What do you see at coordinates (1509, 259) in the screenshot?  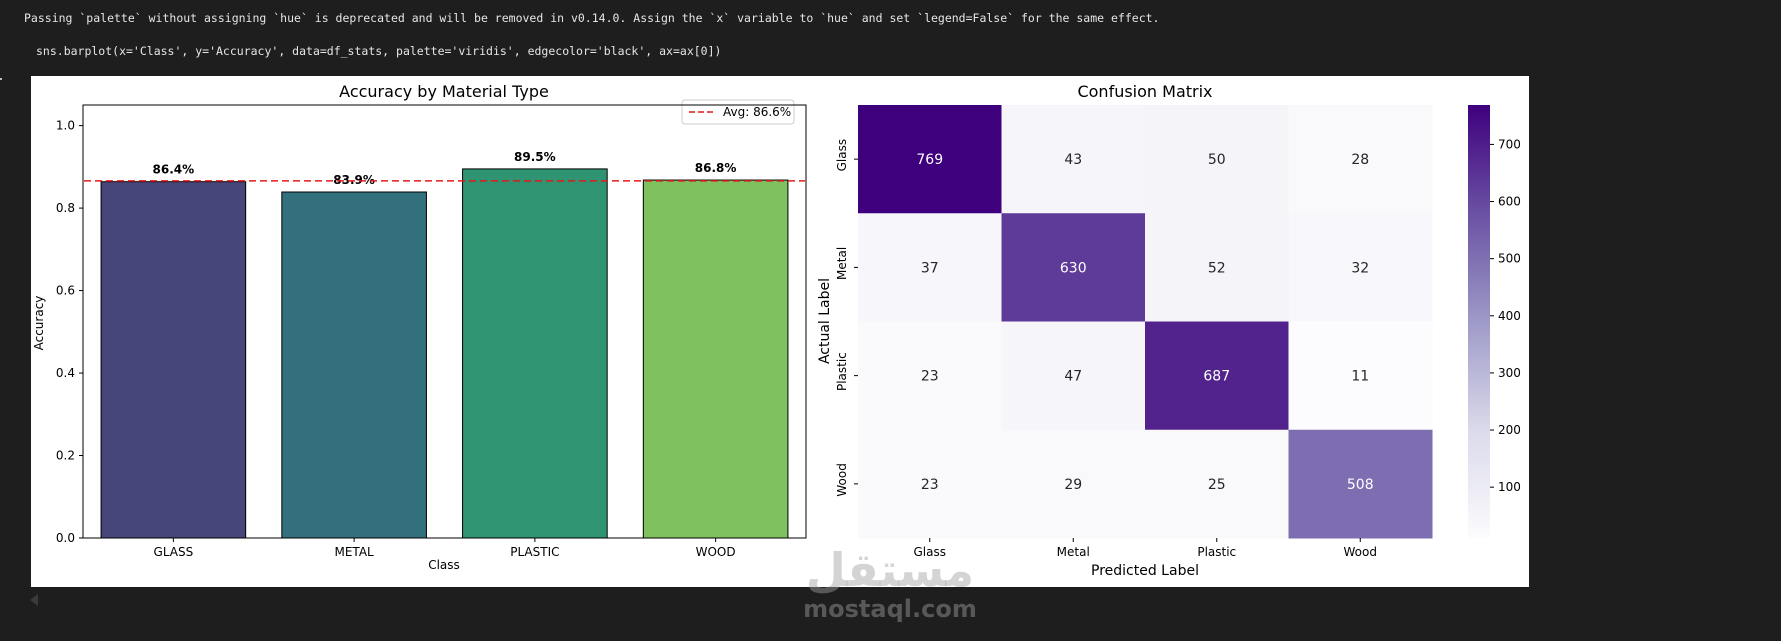 I see `colorbar-tick-label: 500` at bounding box center [1509, 259].